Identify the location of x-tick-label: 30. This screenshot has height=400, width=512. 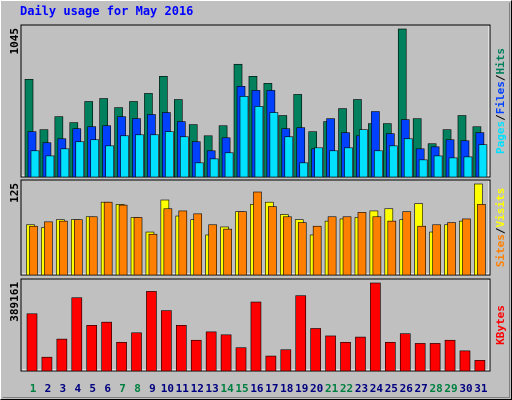
(465, 388).